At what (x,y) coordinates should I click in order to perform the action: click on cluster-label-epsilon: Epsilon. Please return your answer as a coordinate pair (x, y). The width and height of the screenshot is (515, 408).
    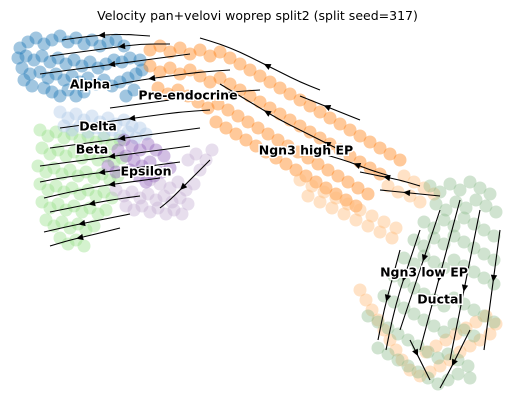
    Looking at the image, I should click on (146, 171).